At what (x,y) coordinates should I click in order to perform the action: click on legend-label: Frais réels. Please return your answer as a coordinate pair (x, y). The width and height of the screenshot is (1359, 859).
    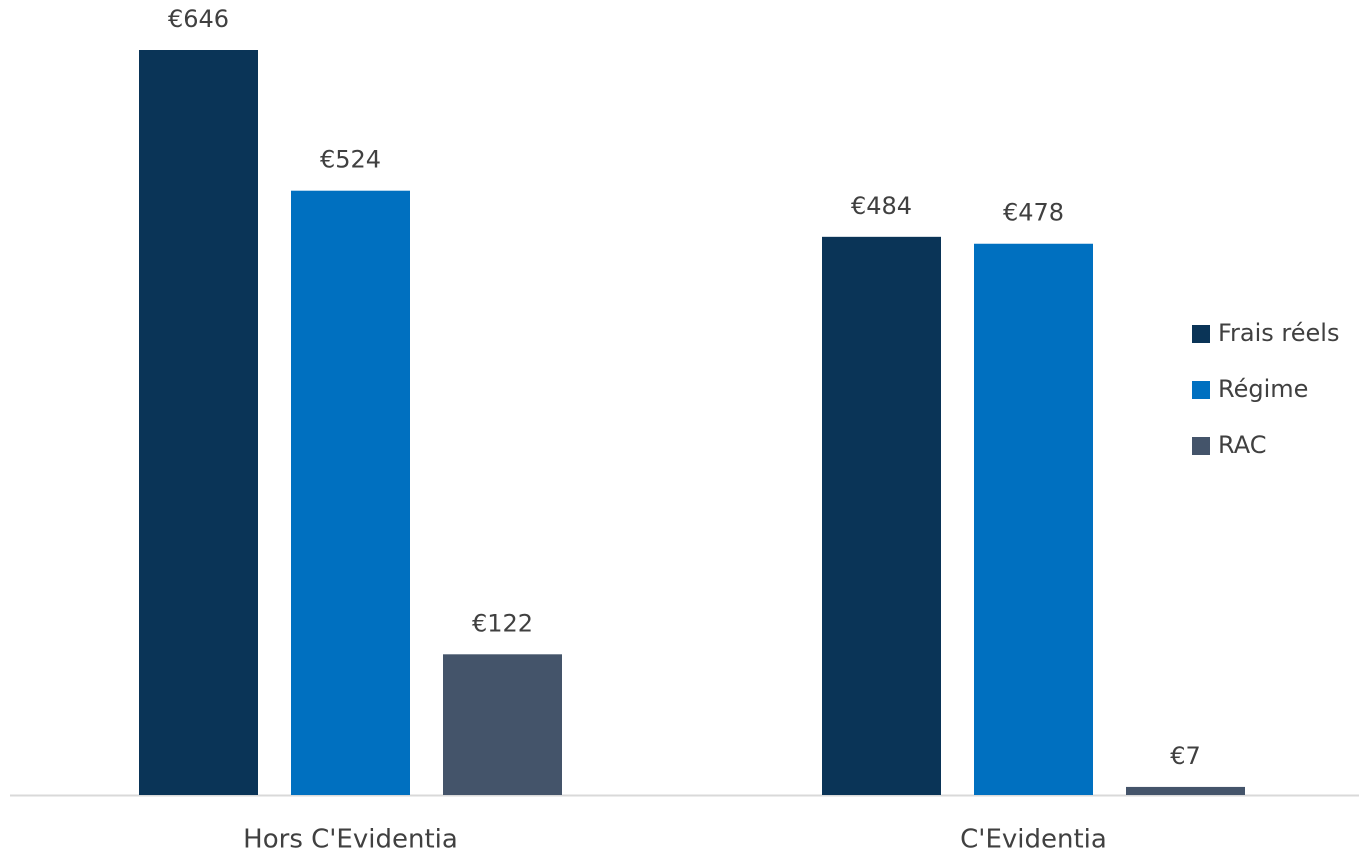
    Looking at the image, I should click on (1278, 333).